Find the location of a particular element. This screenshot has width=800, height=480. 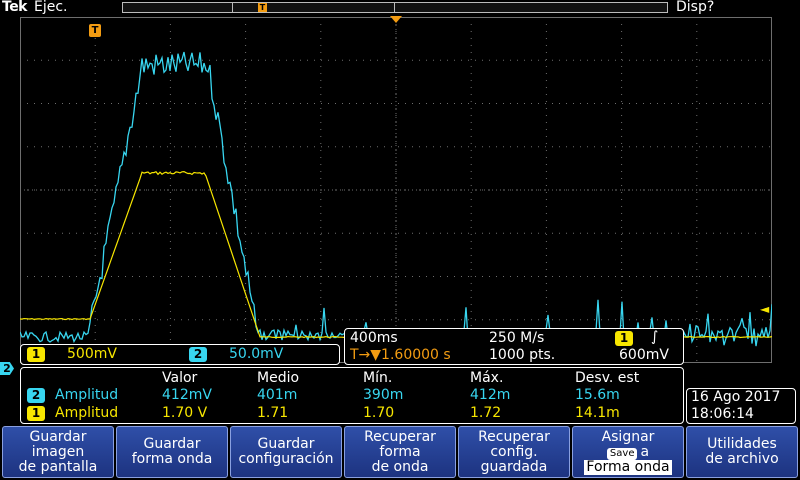

sample-rate: 250 M/s is located at coordinates (517, 338).